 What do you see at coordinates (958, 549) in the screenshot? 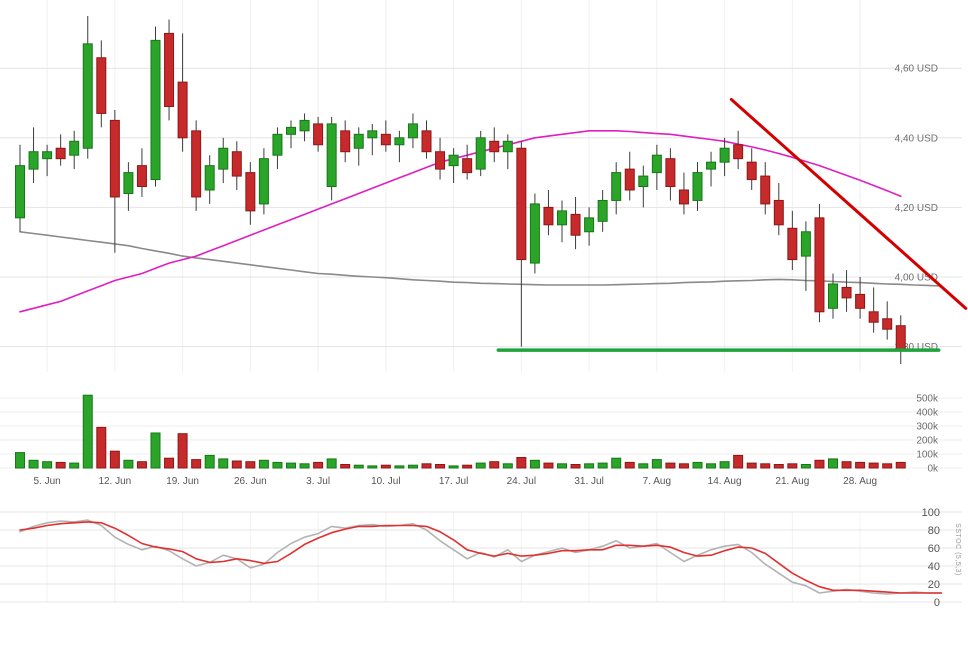
I see `stochastic-indicator-label: SSTOC (5,5,3)` at bounding box center [958, 549].